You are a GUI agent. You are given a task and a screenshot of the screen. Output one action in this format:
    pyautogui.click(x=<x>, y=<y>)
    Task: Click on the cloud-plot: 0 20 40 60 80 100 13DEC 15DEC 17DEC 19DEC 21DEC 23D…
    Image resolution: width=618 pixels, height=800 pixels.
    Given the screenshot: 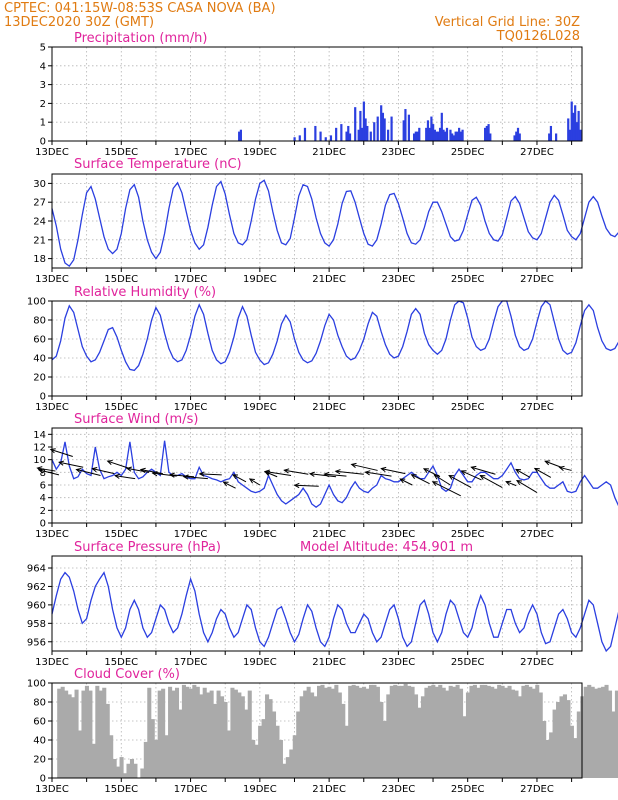 What is the action you would take?
    pyautogui.click(x=322, y=737)
    